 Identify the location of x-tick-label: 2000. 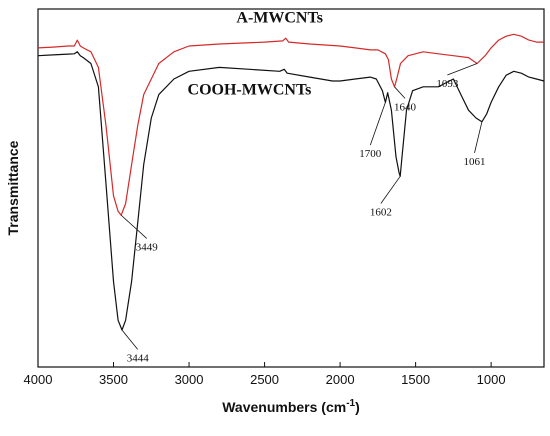
(340, 379).